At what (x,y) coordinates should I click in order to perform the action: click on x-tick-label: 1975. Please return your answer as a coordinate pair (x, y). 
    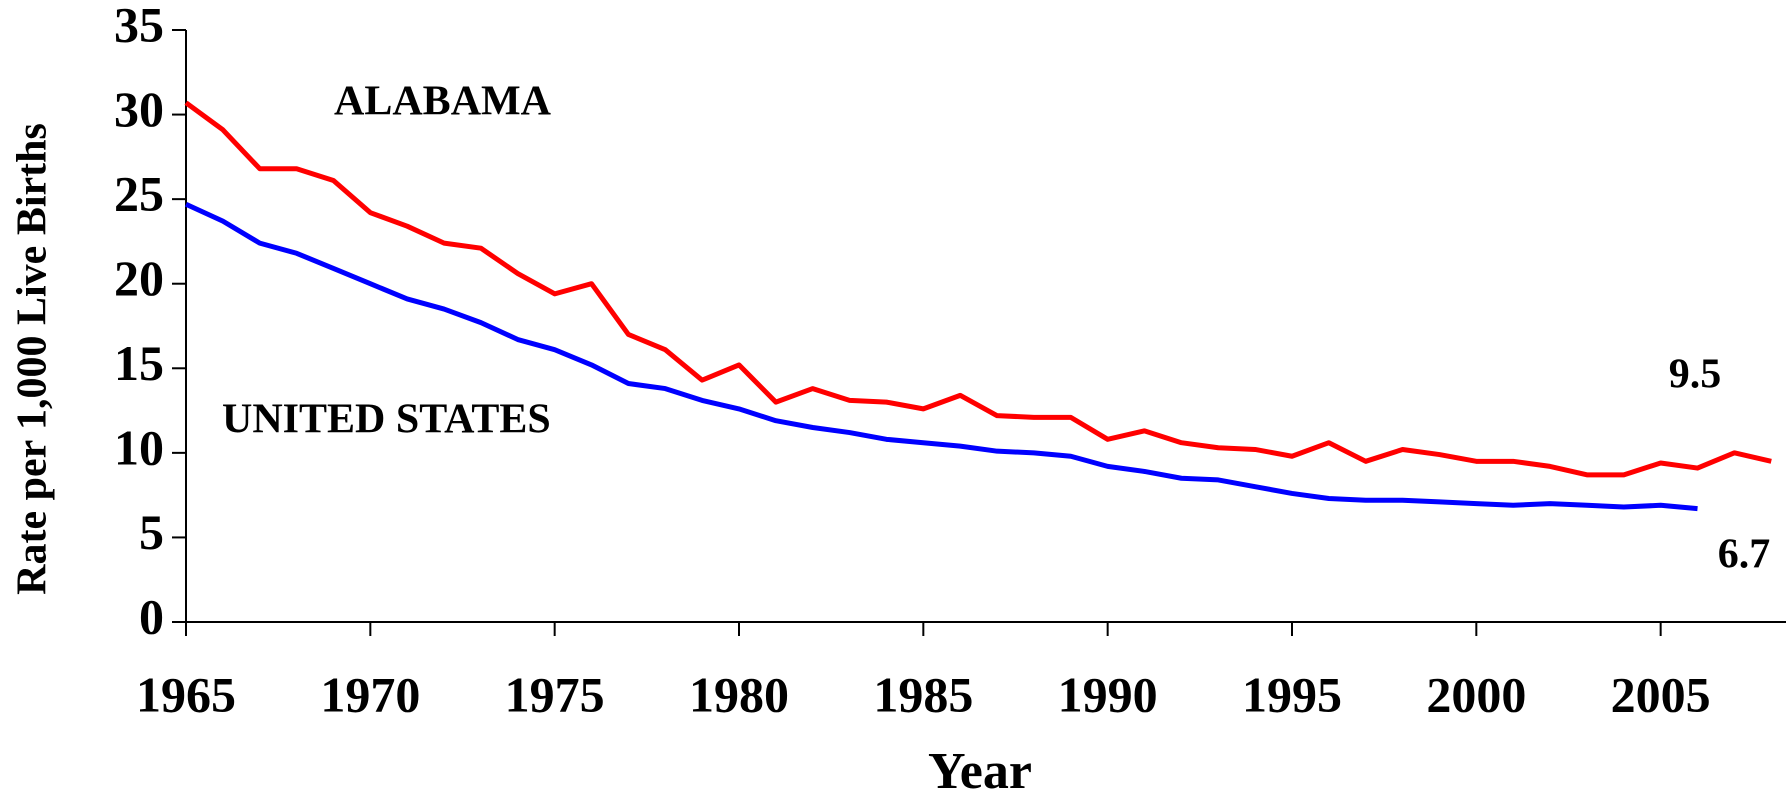
    Looking at the image, I should click on (555, 694).